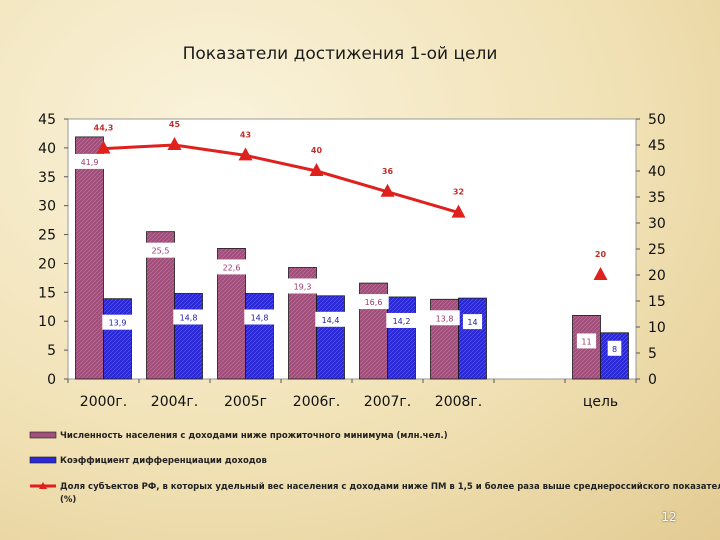 The width and height of the screenshot is (720, 540). I want to click on y-right-tick-label: 40, so click(657, 172).